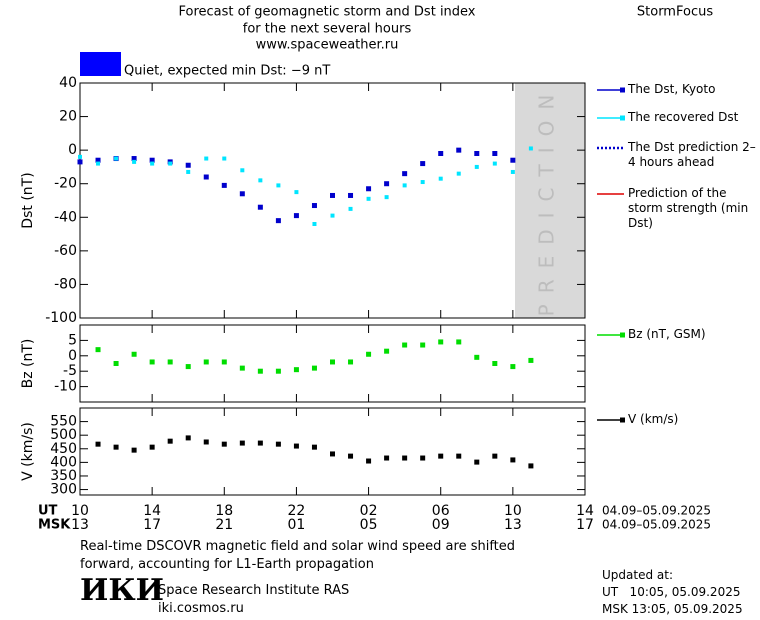 The width and height of the screenshot is (760, 620). Describe the element at coordinates (65, 284) in the screenshot. I see `y-tick-label: -80` at that location.